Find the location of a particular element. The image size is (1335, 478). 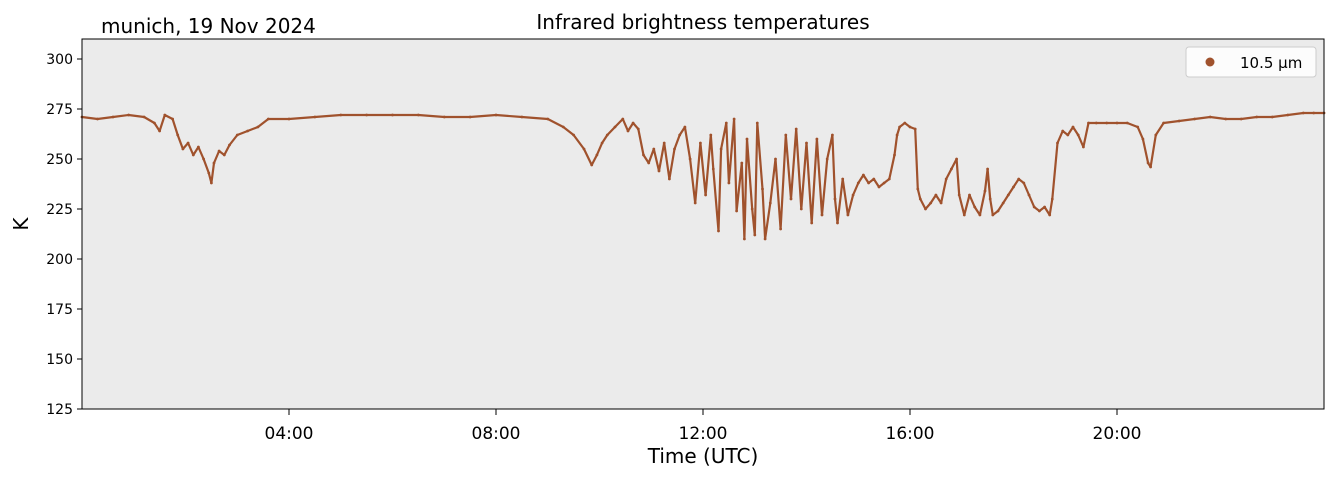

y-tick-label-6: 275 is located at coordinates (59, 110).